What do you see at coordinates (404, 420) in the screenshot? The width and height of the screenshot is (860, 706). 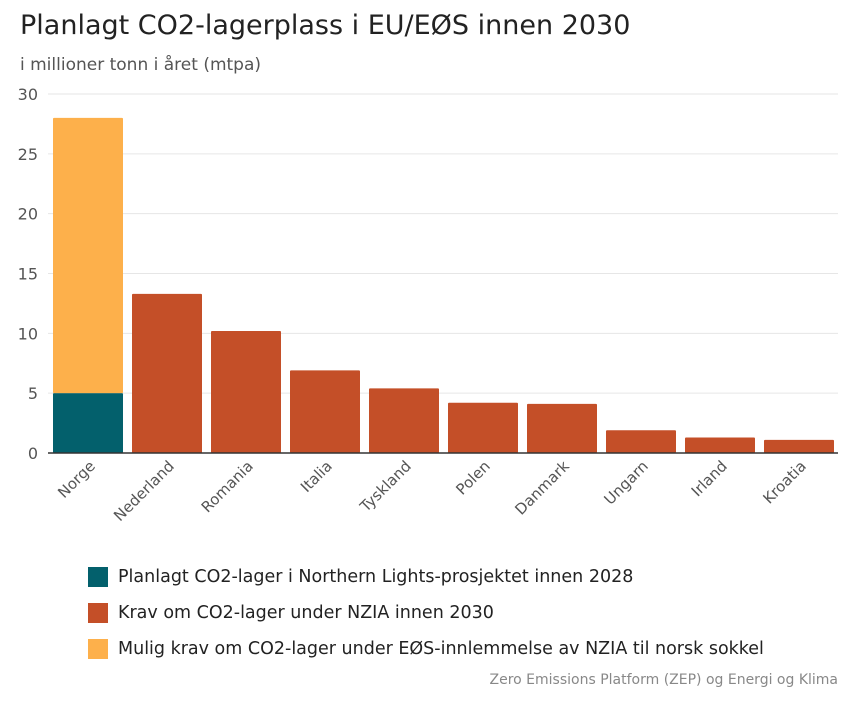 I see `bar-tyskland` at bounding box center [404, 420].